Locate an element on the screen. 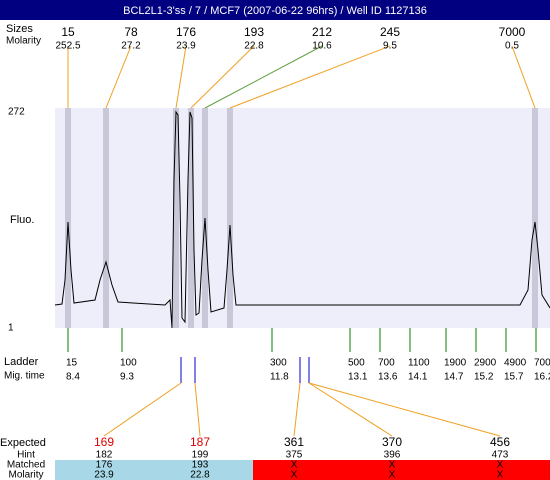 The height and width of the screenshot is (480, 550). peak-size: 212 is located at coordinates (322, 32).